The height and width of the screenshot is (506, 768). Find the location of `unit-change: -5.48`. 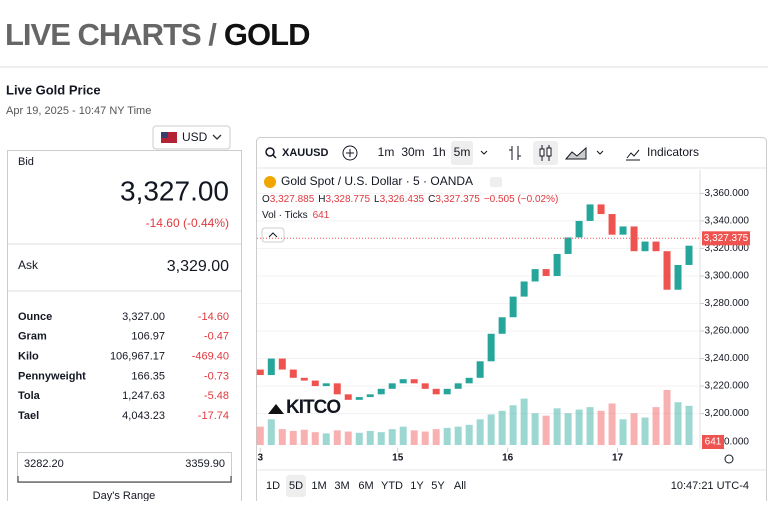

unit-change: -5.48 is located at coordinates (216, 396).